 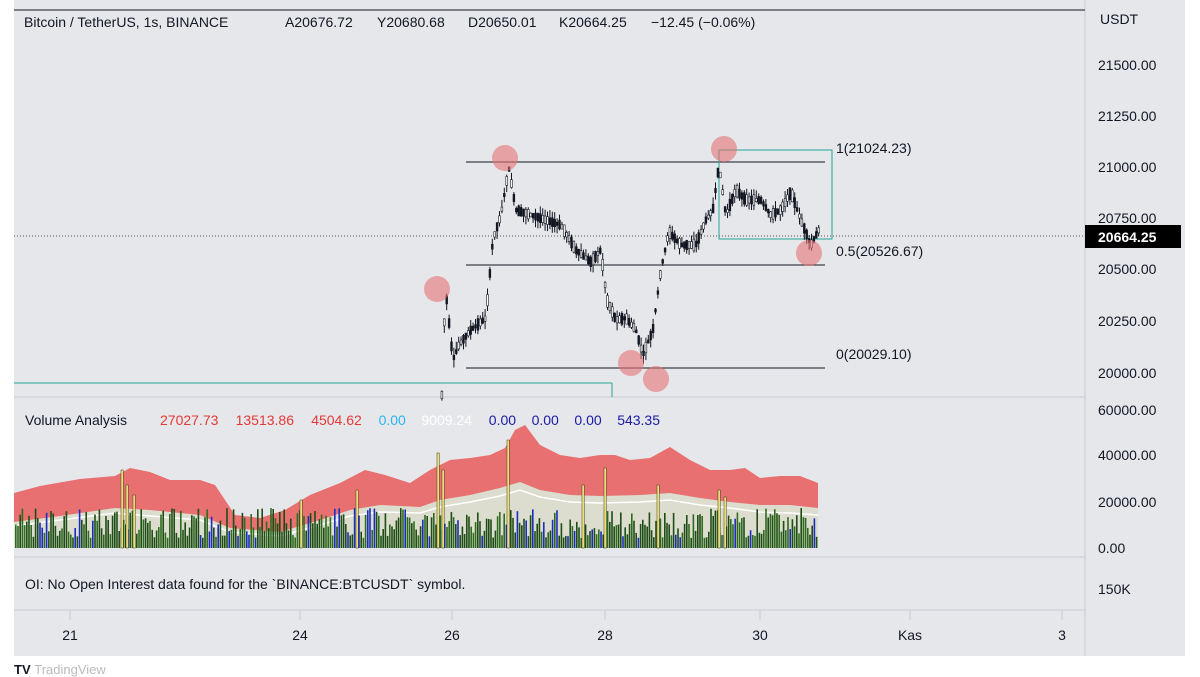 What do you see at coordinates (76, 420) in the screenshot?
I see `volume-indicator-name: Volume Analysis` at bounding box center [76, 420].